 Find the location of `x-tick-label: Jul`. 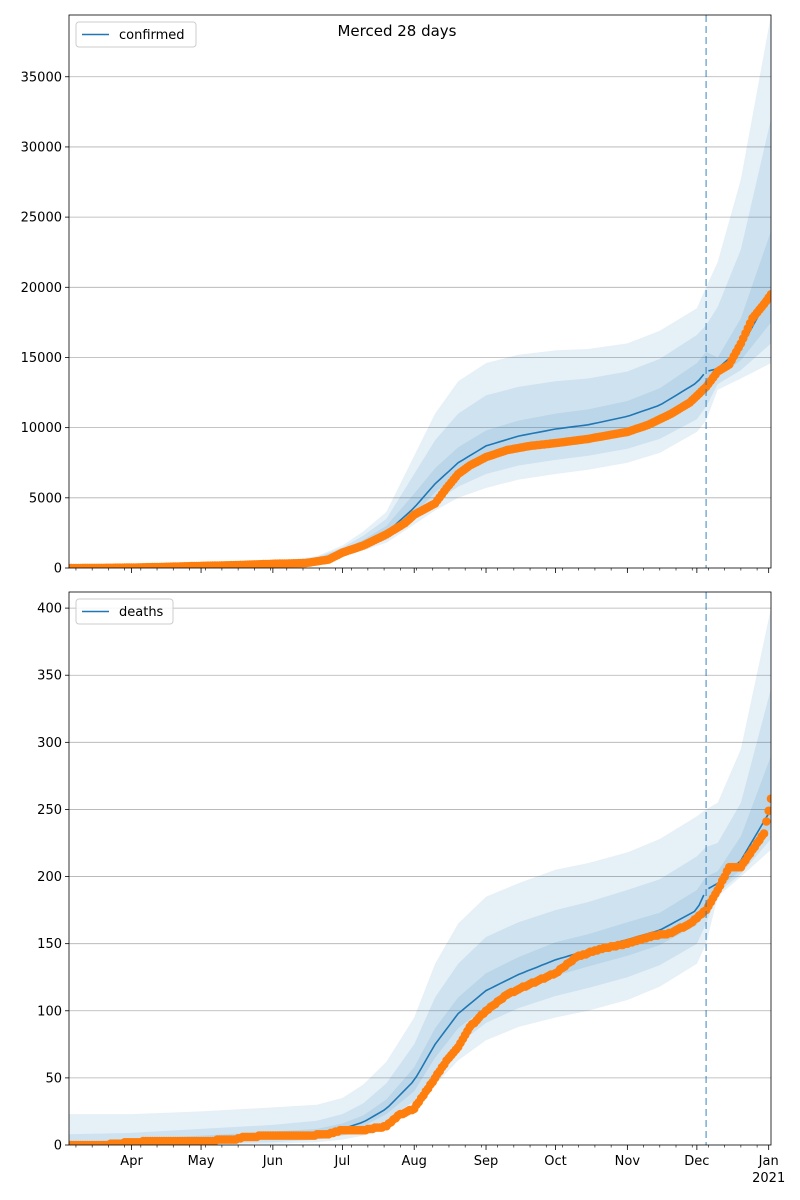

x-tick-label: Jul is located at coordinates (342, 1161).